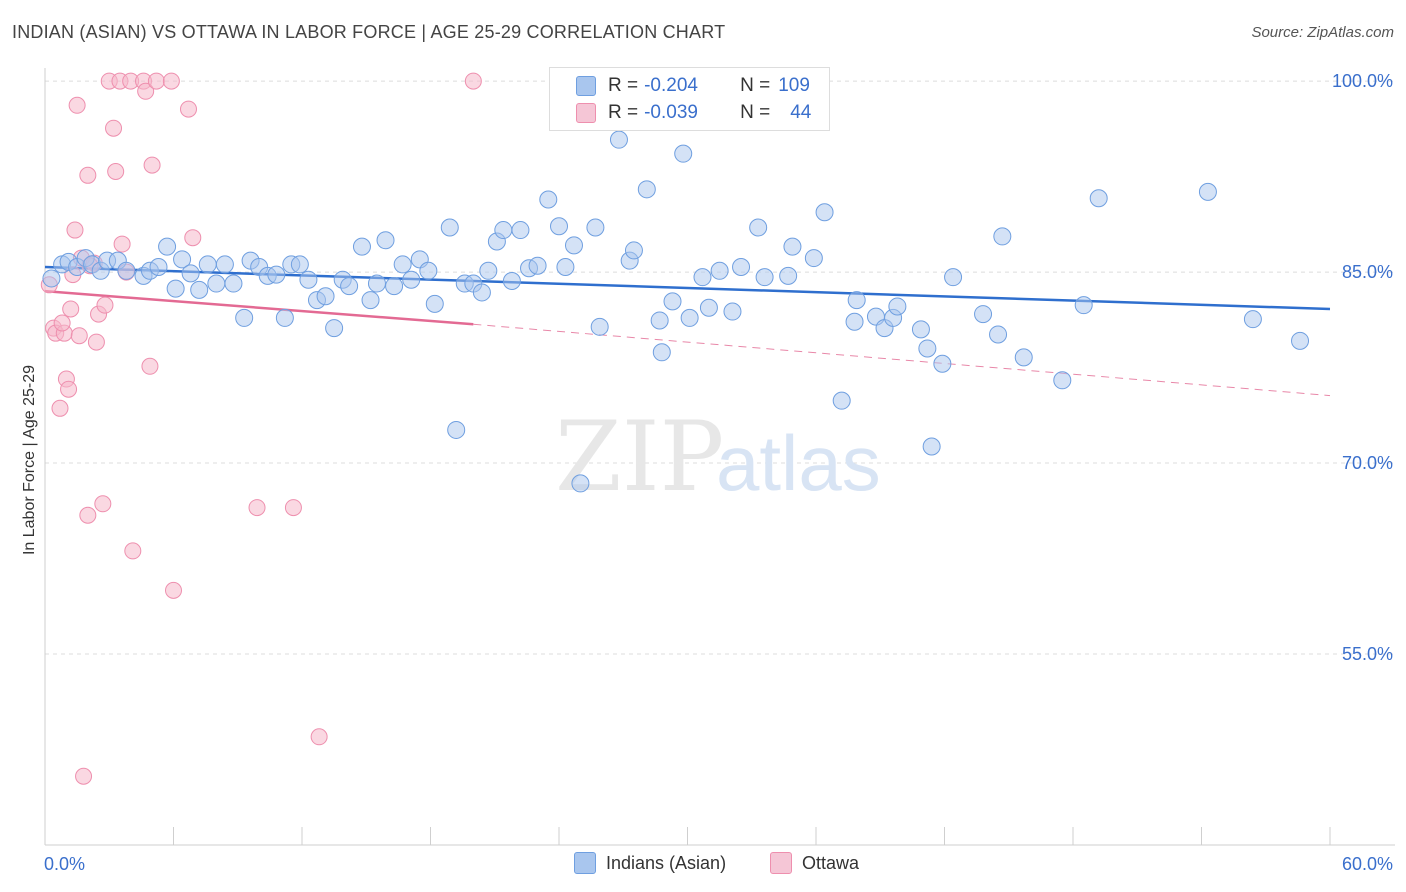 The image size is (1406, 892). Describe the element at coordinates (639, 457) in the screenshot. I see `watermark-zip: ZIP` at that location.